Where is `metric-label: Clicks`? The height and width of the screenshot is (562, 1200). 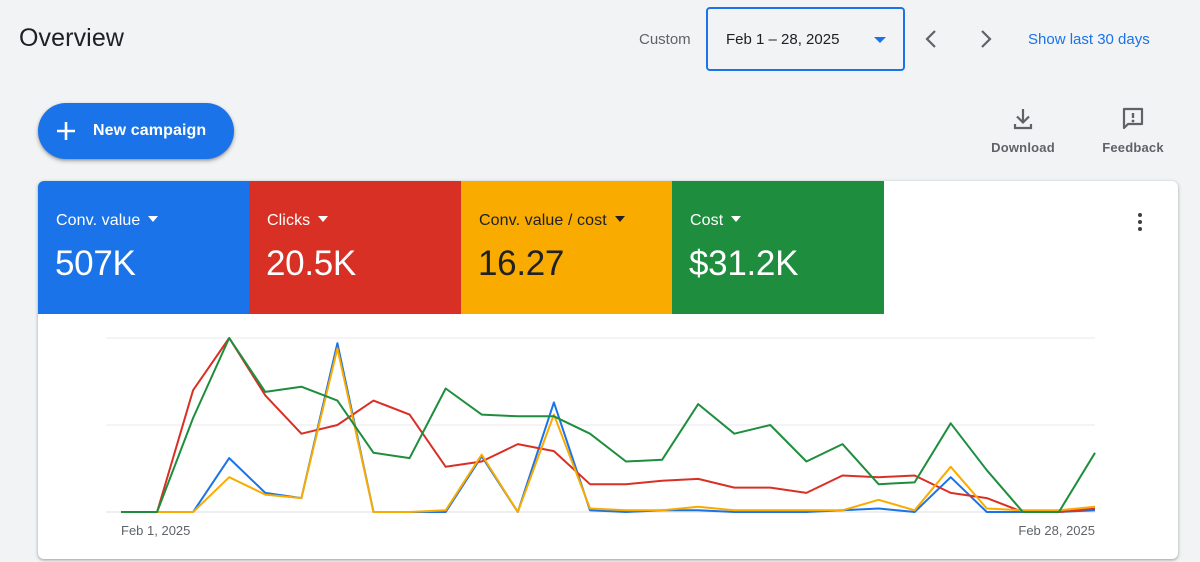 metric-label: Clicks is located at coordinates (289, 220).